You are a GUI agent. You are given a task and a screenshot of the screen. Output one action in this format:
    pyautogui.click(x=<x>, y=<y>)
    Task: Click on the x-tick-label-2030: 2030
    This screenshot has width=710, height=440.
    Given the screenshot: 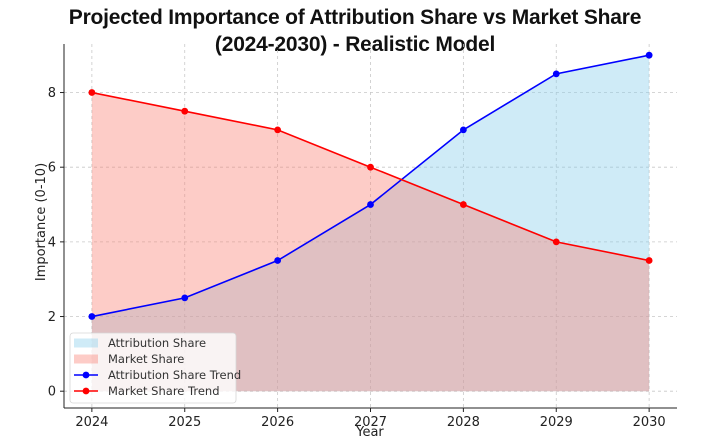 What is the action you would take?
    pyautogui.click(x=649, y=422)
    